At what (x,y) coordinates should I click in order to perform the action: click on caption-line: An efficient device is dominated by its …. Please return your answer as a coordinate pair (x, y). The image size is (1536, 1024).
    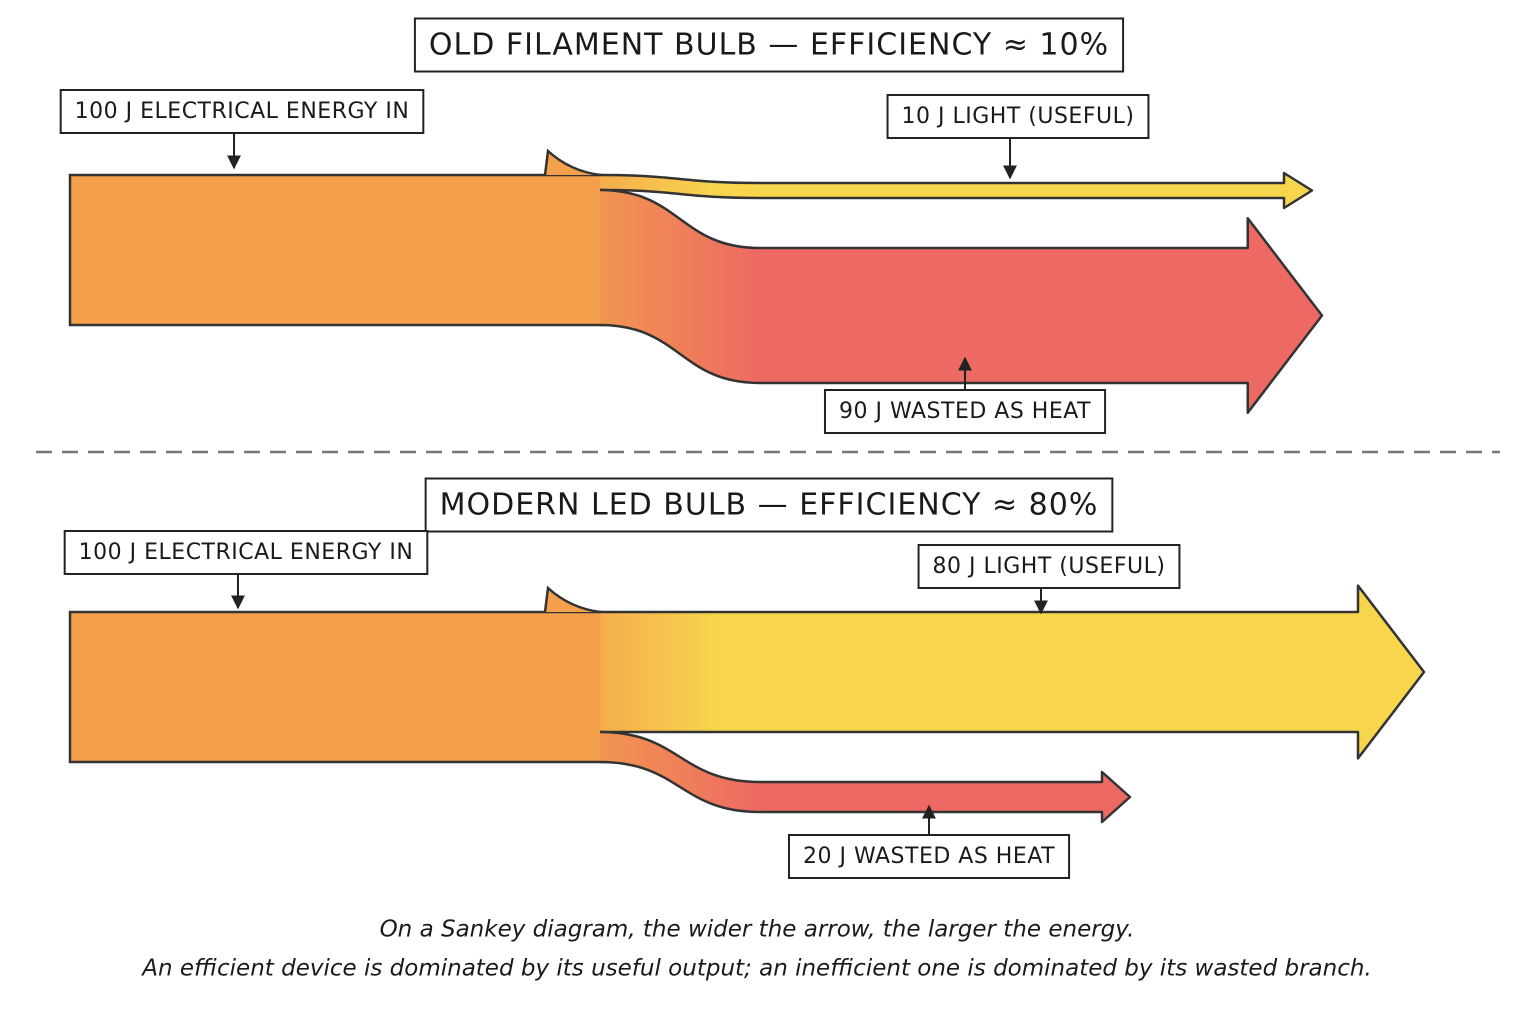
    Looking at the image, I should click on (756, 969).